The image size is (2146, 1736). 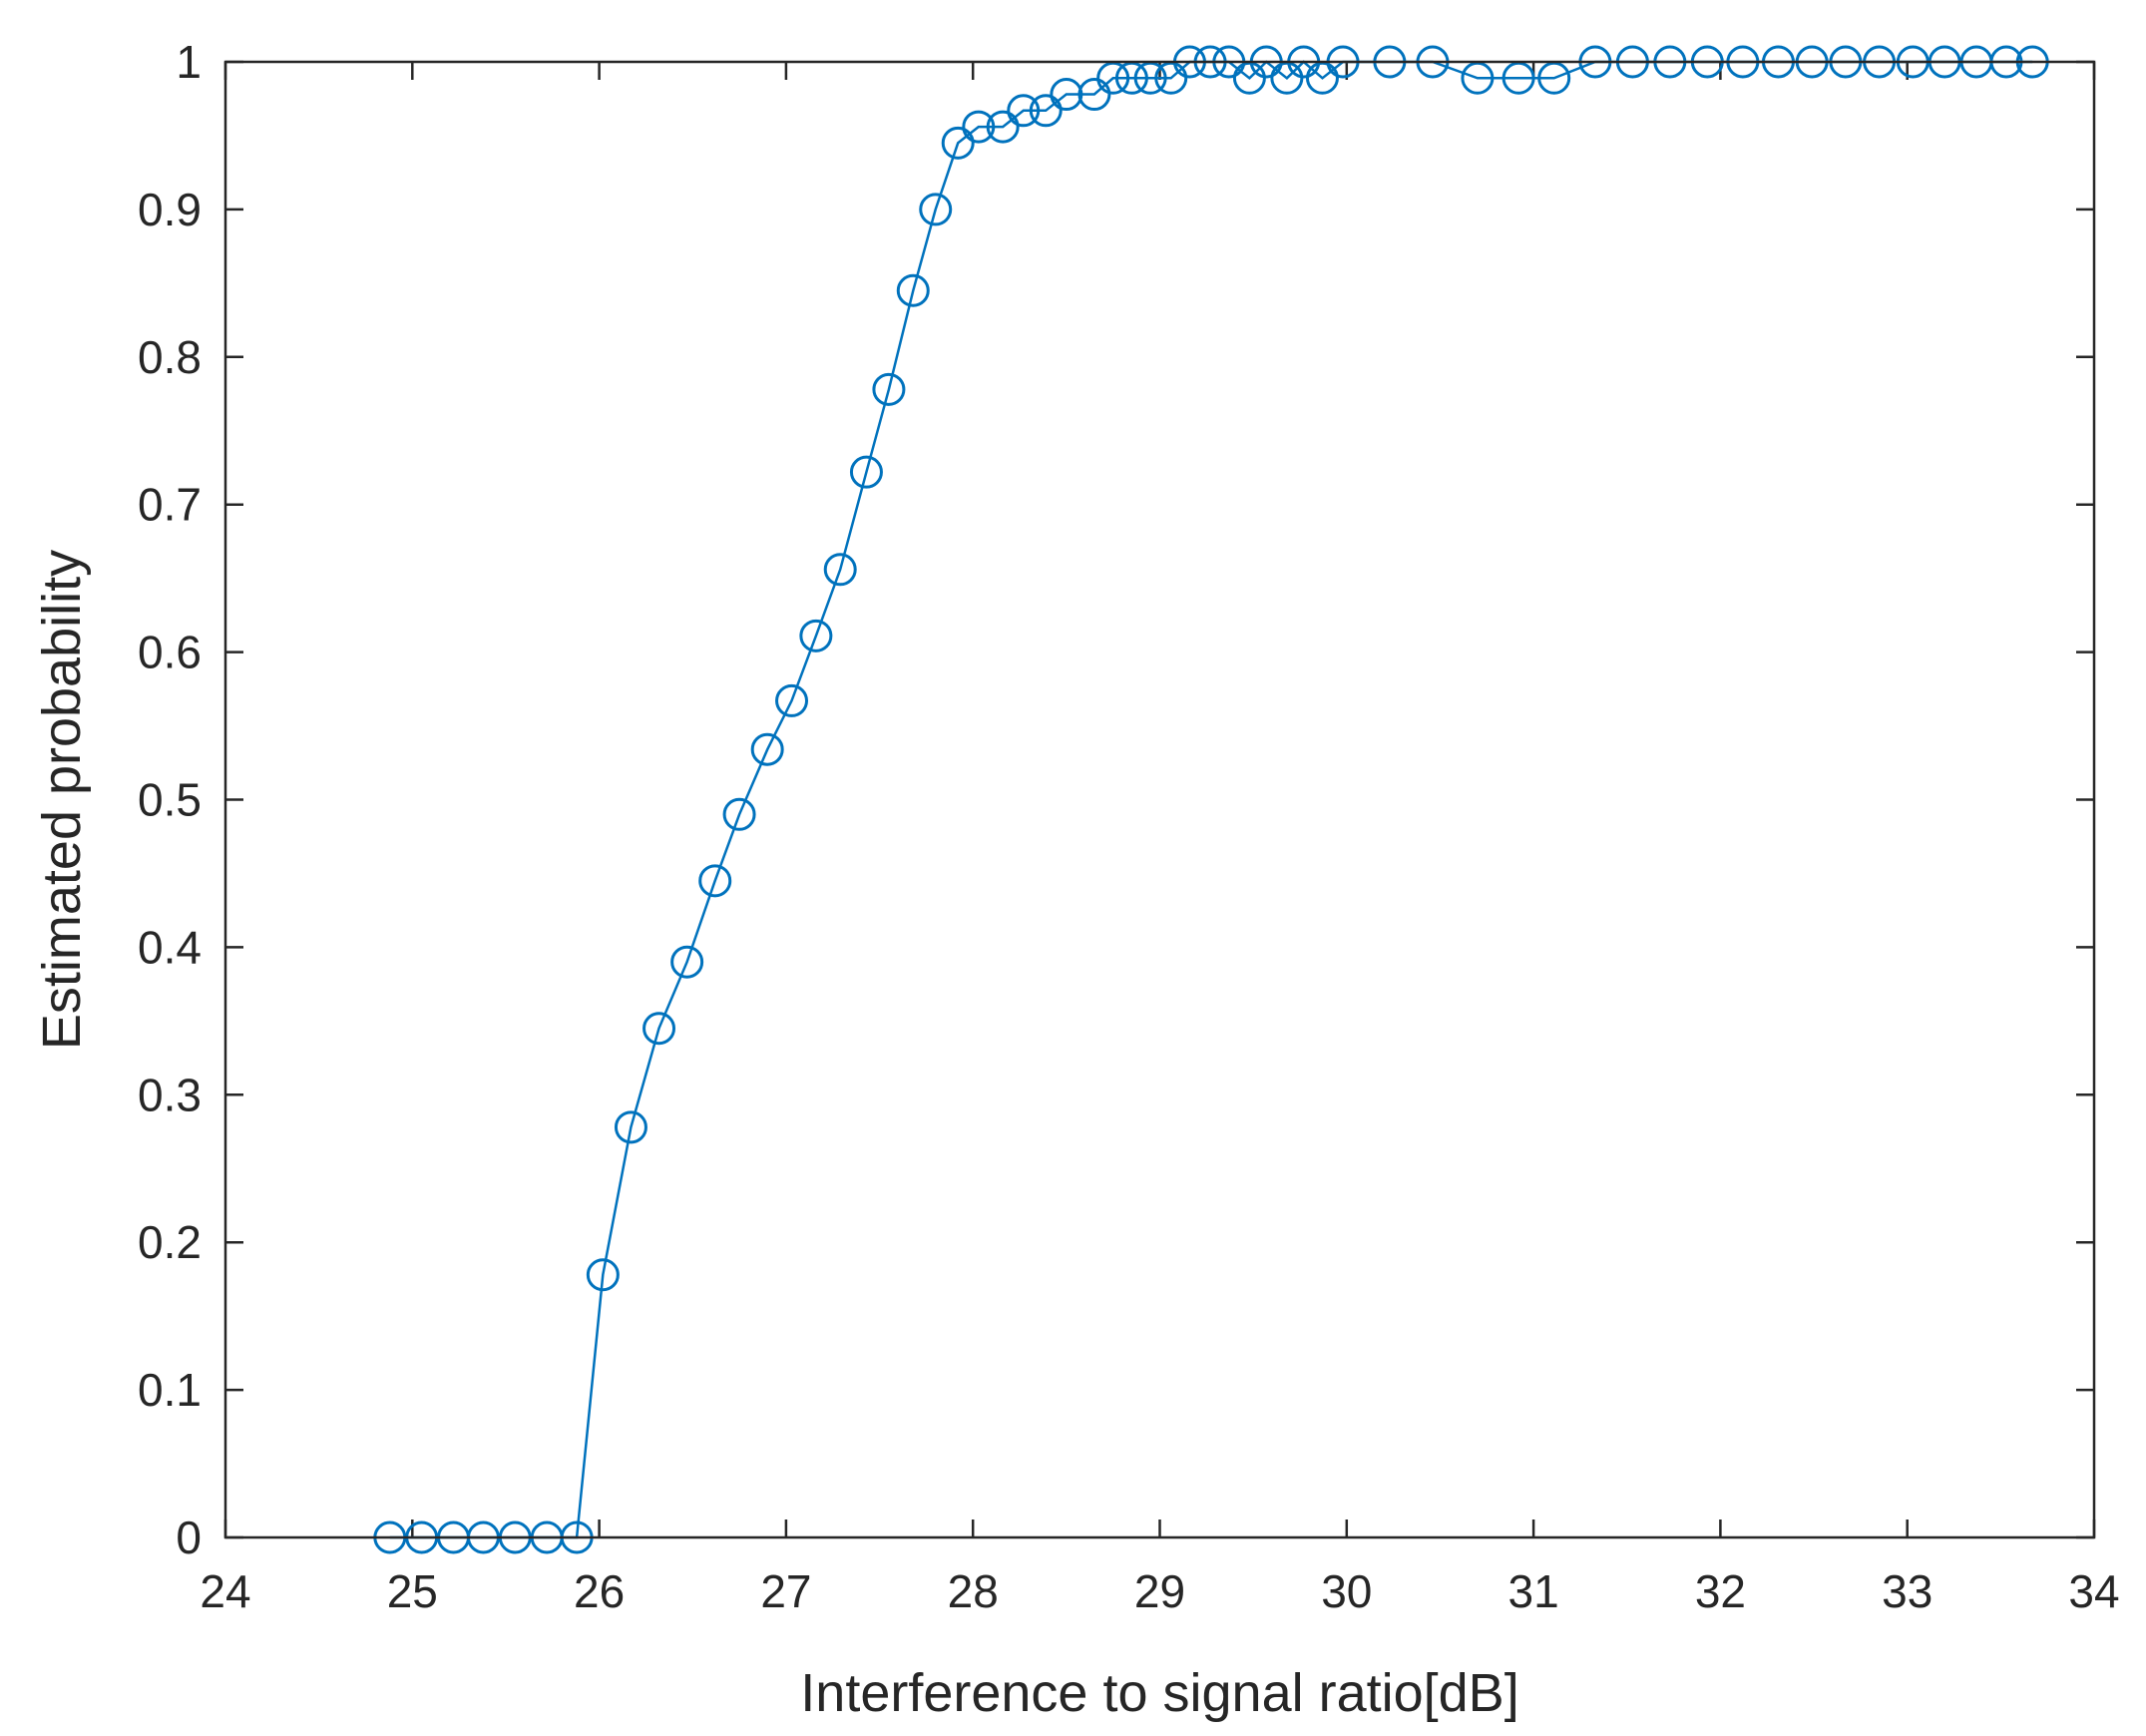 I want to click on x-tick-label: 24, so click(x=225, y=1591).